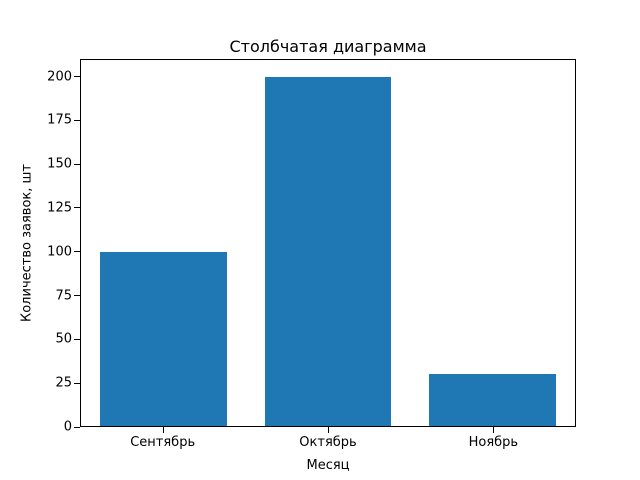  I want to click on y-tick-label: 25, so click(63, 383).